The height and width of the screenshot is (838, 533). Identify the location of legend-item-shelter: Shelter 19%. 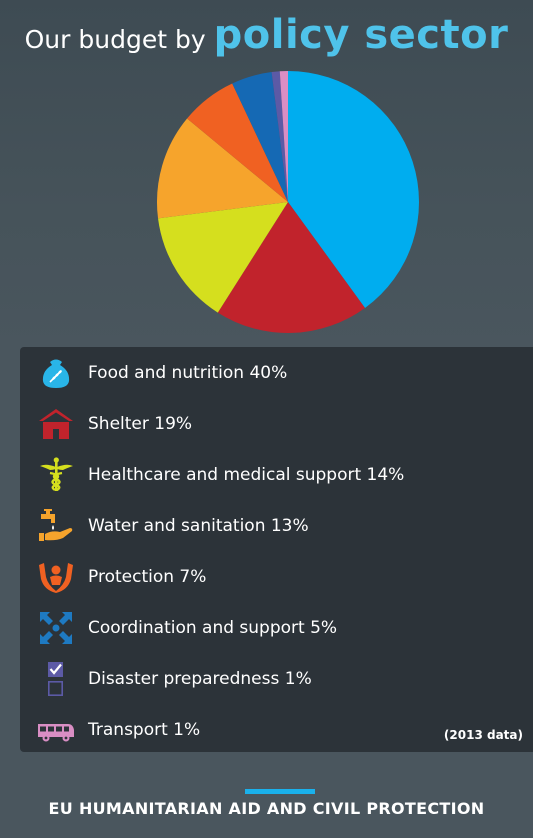
(271, 424).